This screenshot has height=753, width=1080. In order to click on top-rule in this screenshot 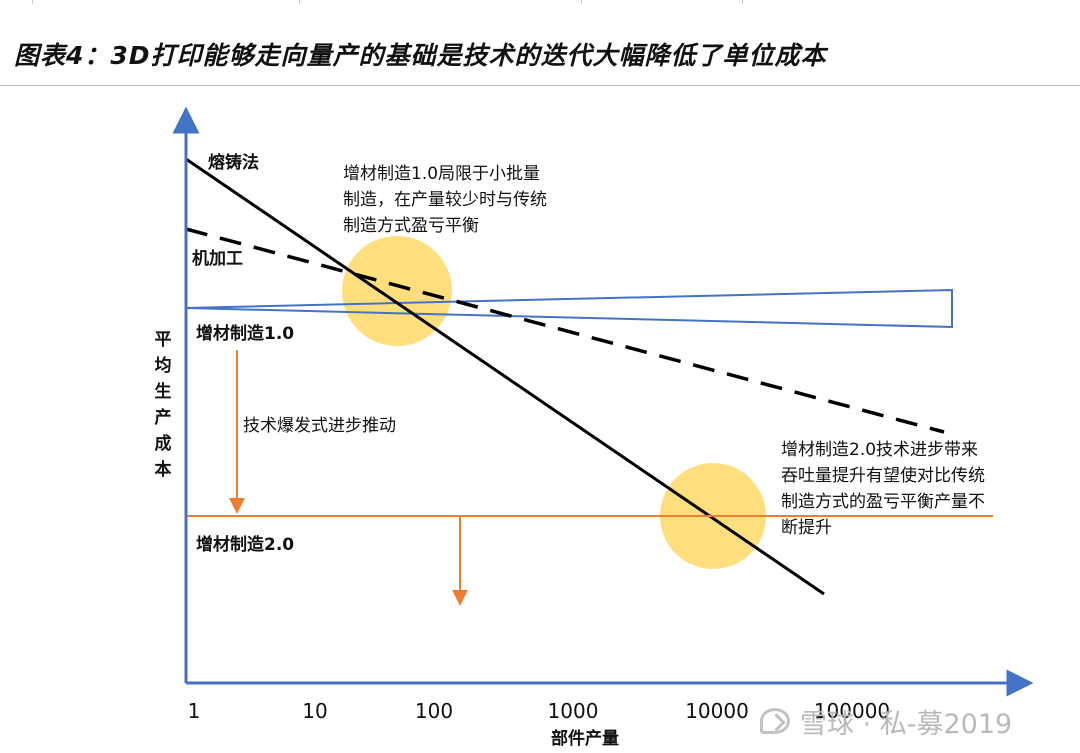, I will do `click(540, 2)`.